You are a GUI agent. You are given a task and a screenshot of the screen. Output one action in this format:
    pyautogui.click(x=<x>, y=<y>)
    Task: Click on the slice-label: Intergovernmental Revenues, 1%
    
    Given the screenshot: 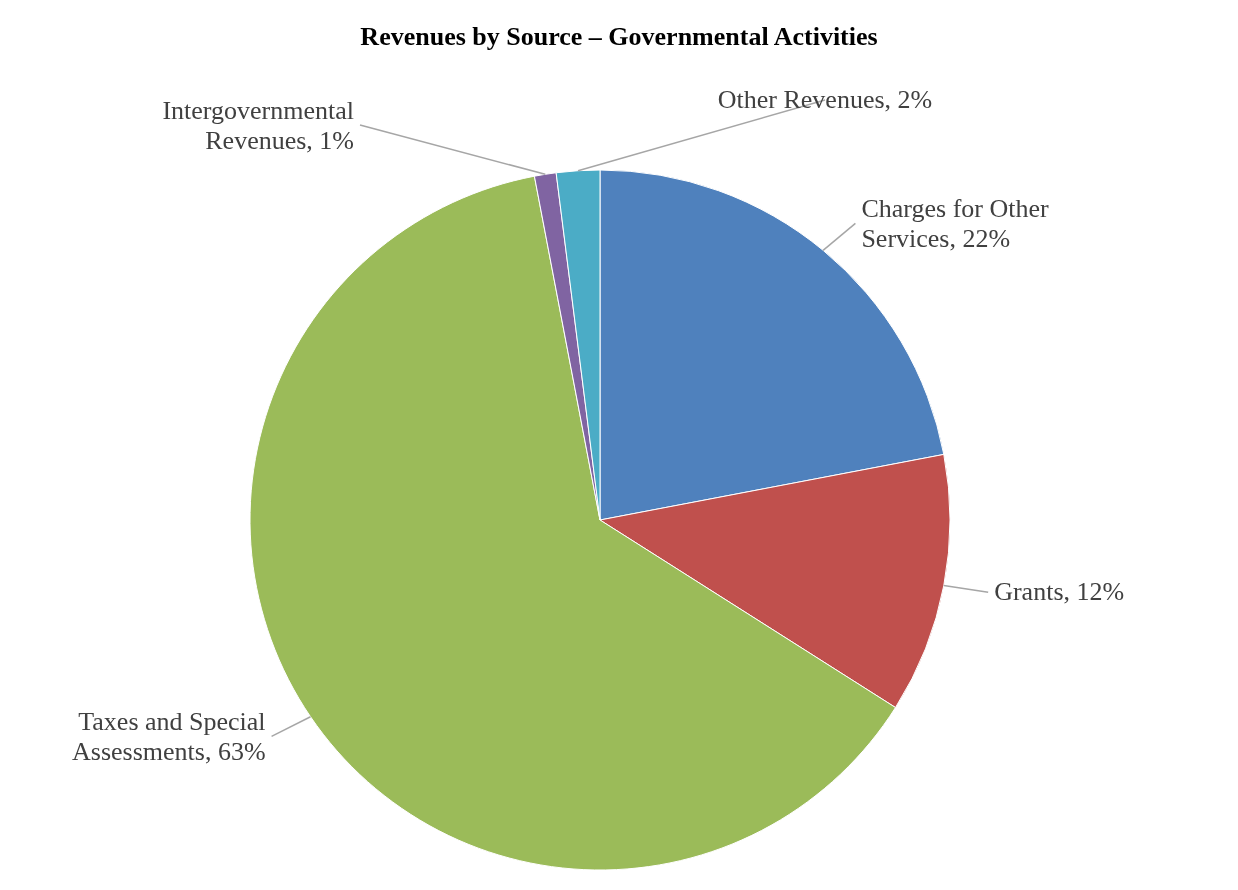 What is the action you would take?
    pyautogui.click(x=258, y=125)
    